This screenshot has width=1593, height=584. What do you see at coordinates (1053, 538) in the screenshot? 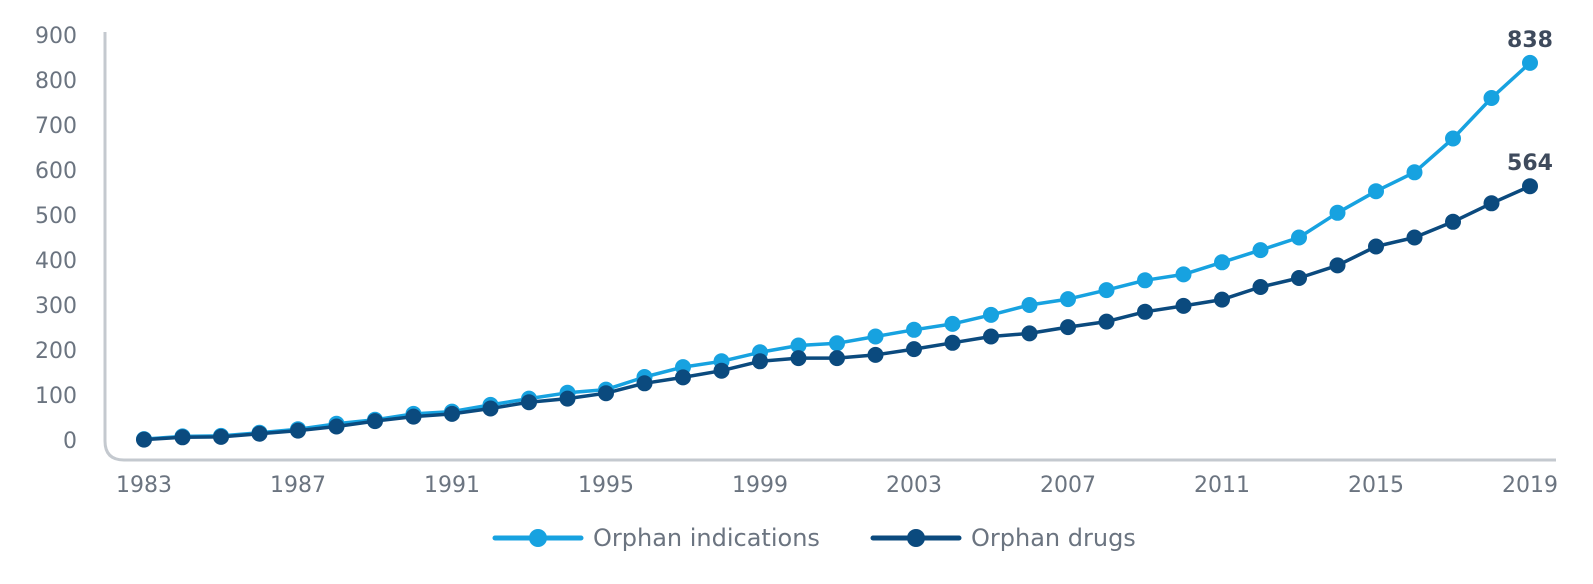
I see `legend-label-1: Orphan drugs` at bounding box center [1053, 538].